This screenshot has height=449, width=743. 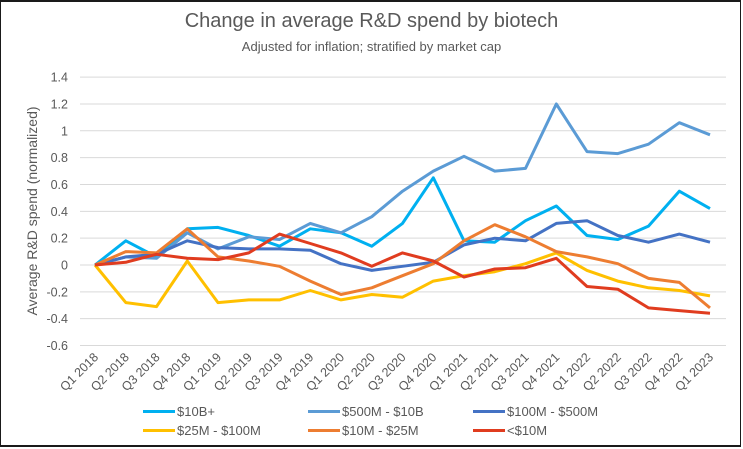 I want to click on legend-item: $25M - $100M, so click(x=202, y=430).